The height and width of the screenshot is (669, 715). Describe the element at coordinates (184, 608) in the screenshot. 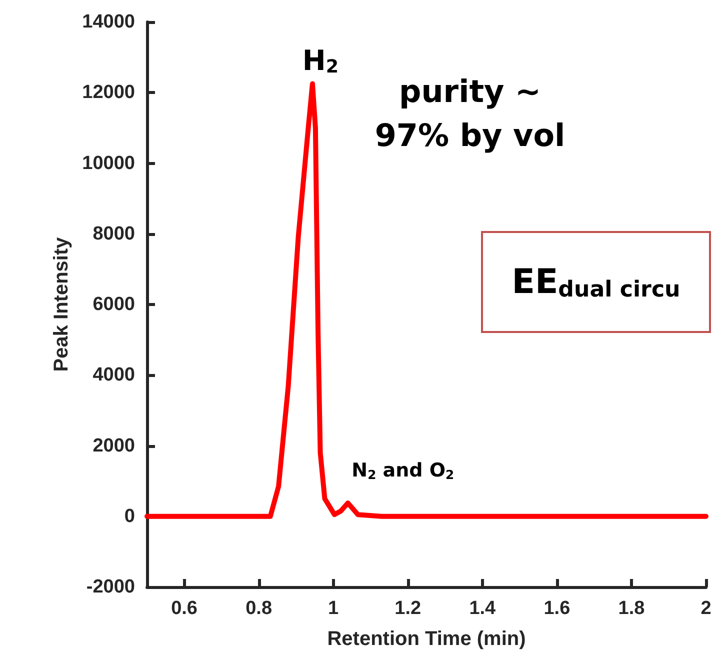

I see `x-tick-label: 0.6` at that location.